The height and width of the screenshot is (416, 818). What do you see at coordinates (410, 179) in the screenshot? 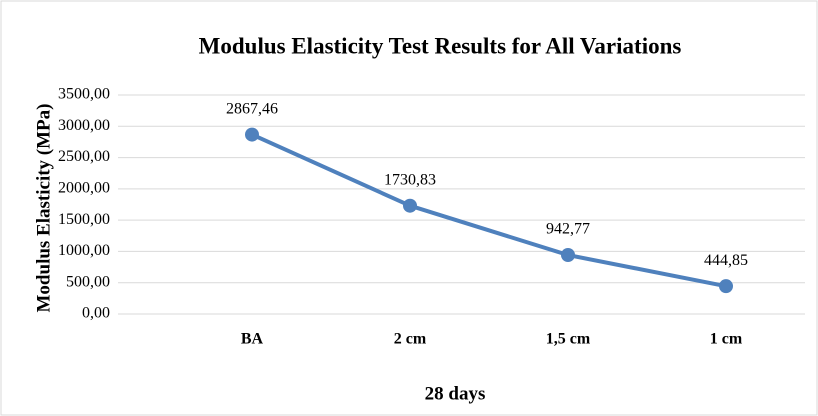
I see `data-label: 1730,83` at bounding box center [410, 179].